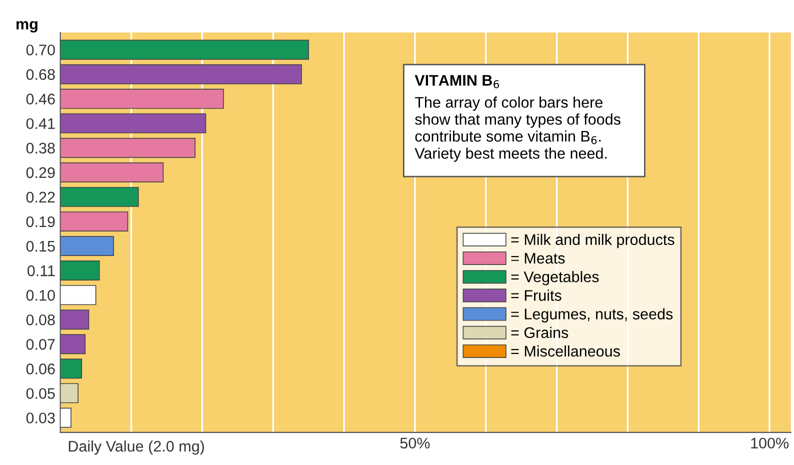 The height and width of the screenshot is (465, 794). I want to click on y-tick-label: 0.38, so click(40, 148).